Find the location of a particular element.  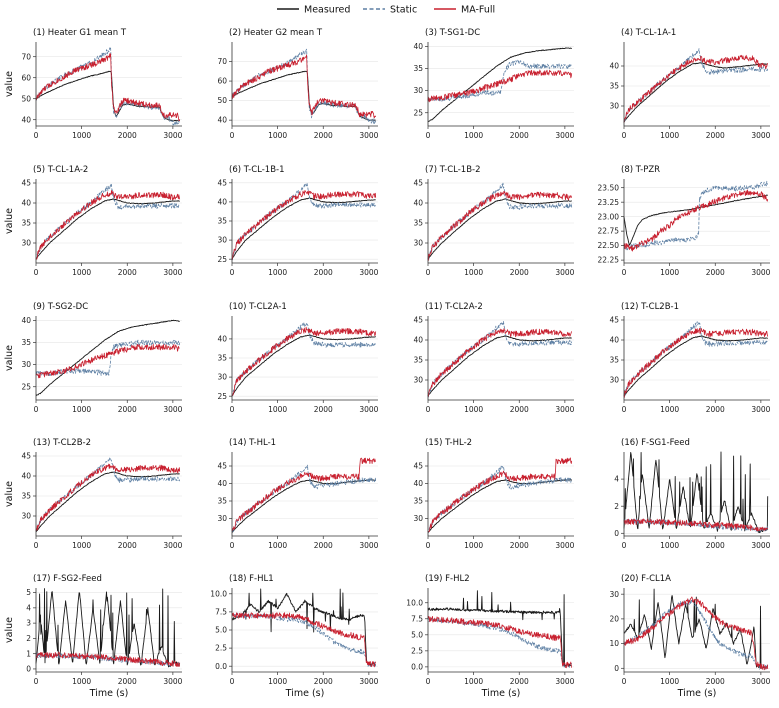

panel-9: 25 30 35 40 0 1000 2000 3000 (9) T-SG2-DC value is located at coordinates (93, 358).